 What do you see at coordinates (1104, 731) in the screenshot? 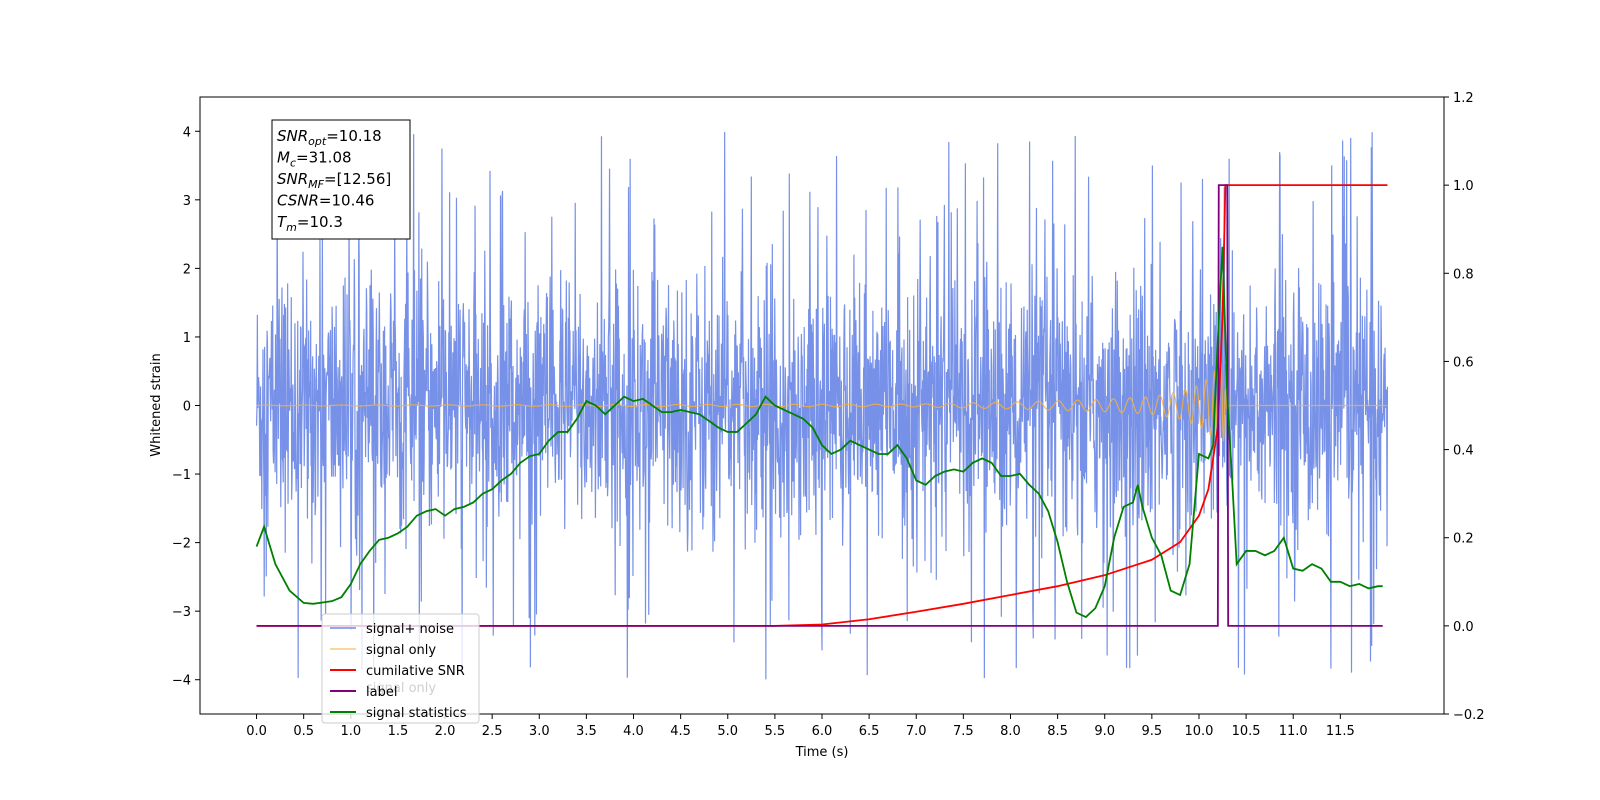
I see `x-tick-label: 9.0` at bounding box center [1104, 731].